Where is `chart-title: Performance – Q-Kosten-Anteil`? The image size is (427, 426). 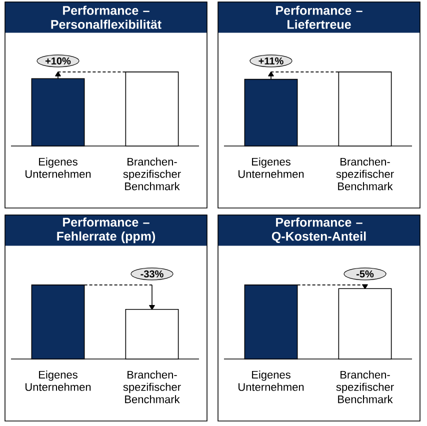 chart-title: Performance – Q-Kosten-Anteil is located at coordinates (319, 231).